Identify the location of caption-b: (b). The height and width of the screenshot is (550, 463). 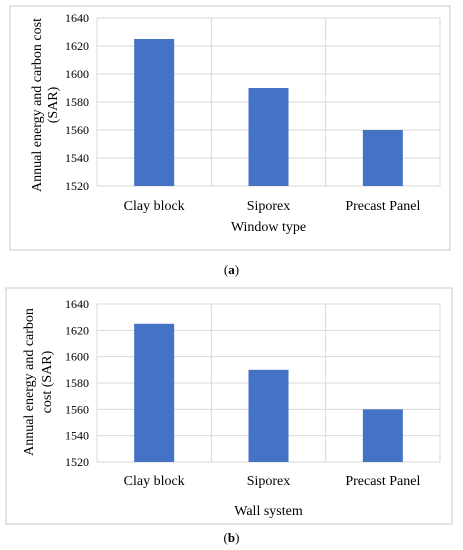
(231, 537).